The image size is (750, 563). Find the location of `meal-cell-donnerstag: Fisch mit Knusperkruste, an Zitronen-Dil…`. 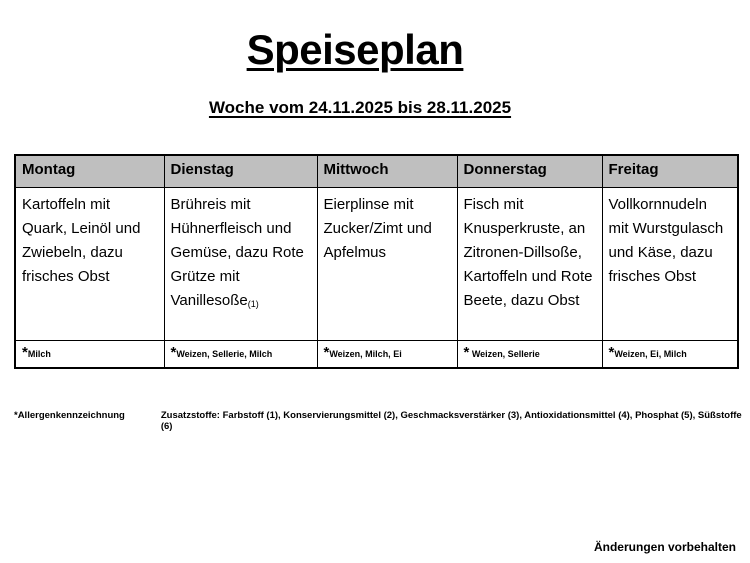

meal-cell-donnerstag: Fisch mit Knusperkruste, an Zitronen-Dil… is located at coordinates (529, 263).